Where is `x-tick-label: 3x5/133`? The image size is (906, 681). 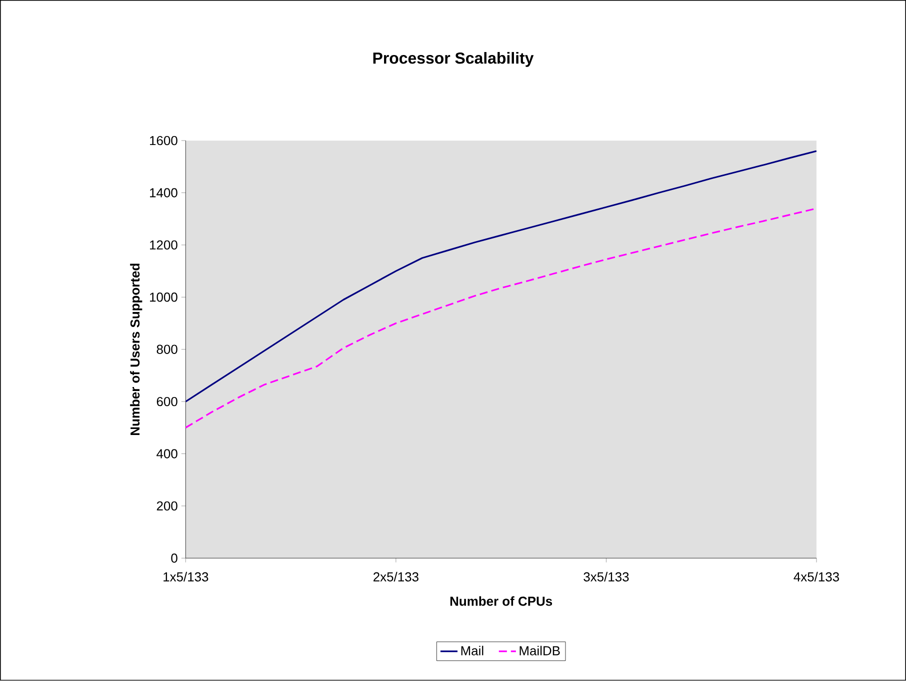
x-tick-label: 3x5/133 is located at coordinates (606, 577).